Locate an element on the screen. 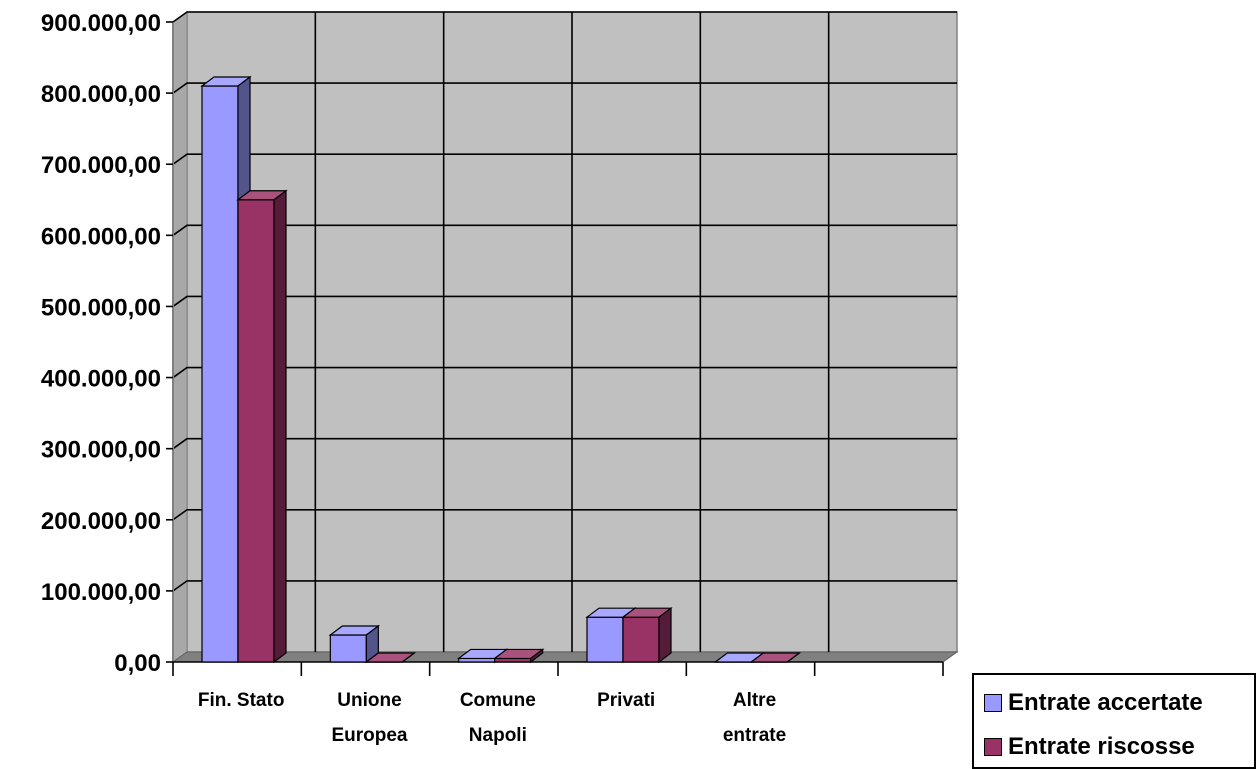 Image resolution: width=1256 pixels, height=769 pixels. legend-item-accertate: Entrate accertate is located at coordinates (1093, 703).